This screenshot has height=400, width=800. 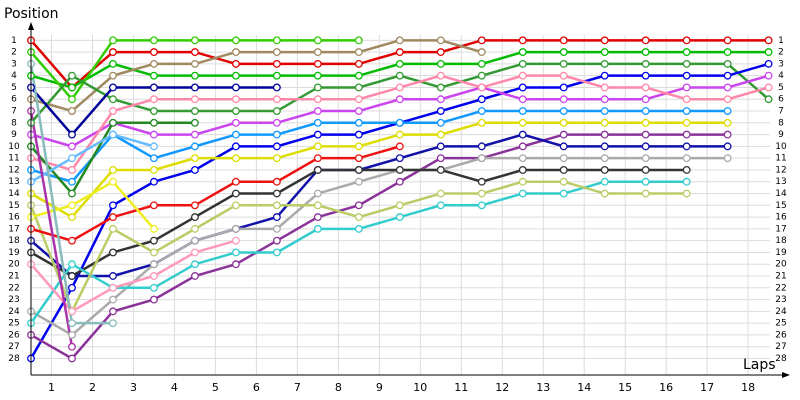 What do you see at coordinates (780, 288) in the screenshot?
I see `y-tick-label-right: 22` at bounding box center [780, 288].